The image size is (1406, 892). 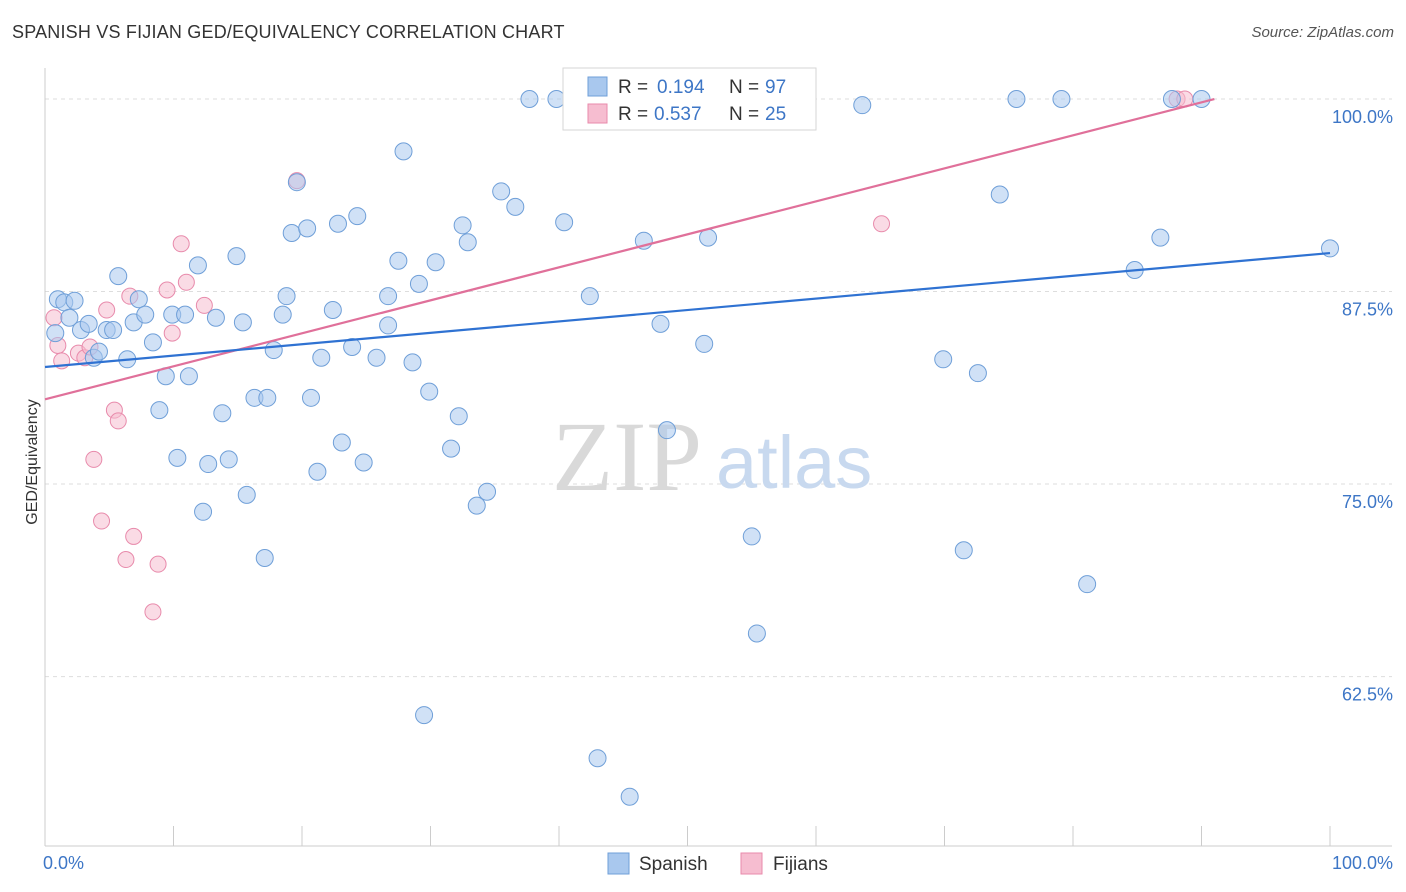 What do you see at coordinates (744, 114) in the screenshot?
I see `fijians-n-label: N =` at bounding box center [744, 114].